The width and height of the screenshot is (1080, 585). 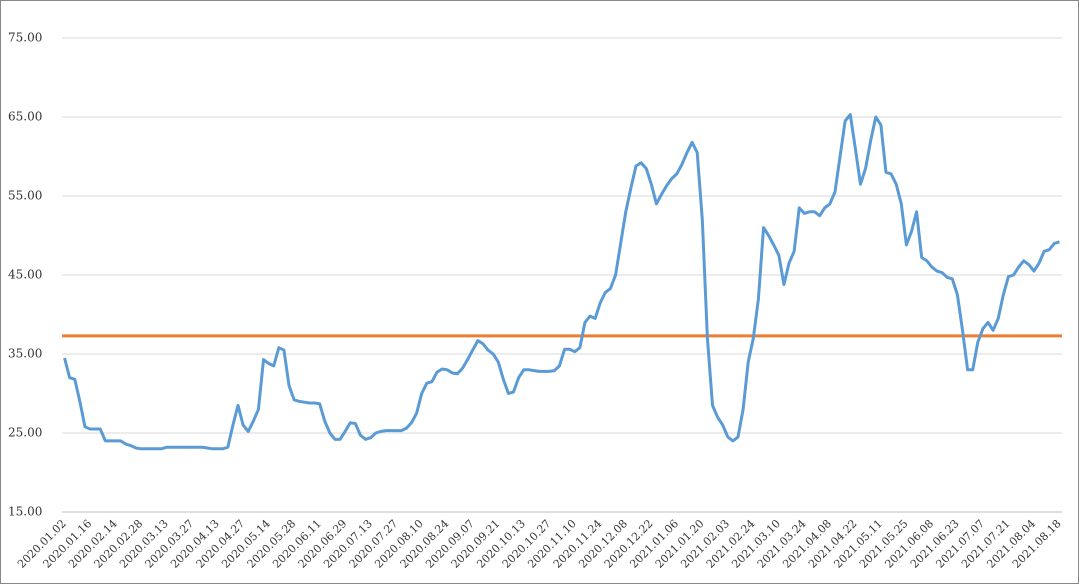 What do you see at coordinates (25, 433) in the screenshot?
I see `y-tick-label: 25.00` at bounding box center [25, 433].